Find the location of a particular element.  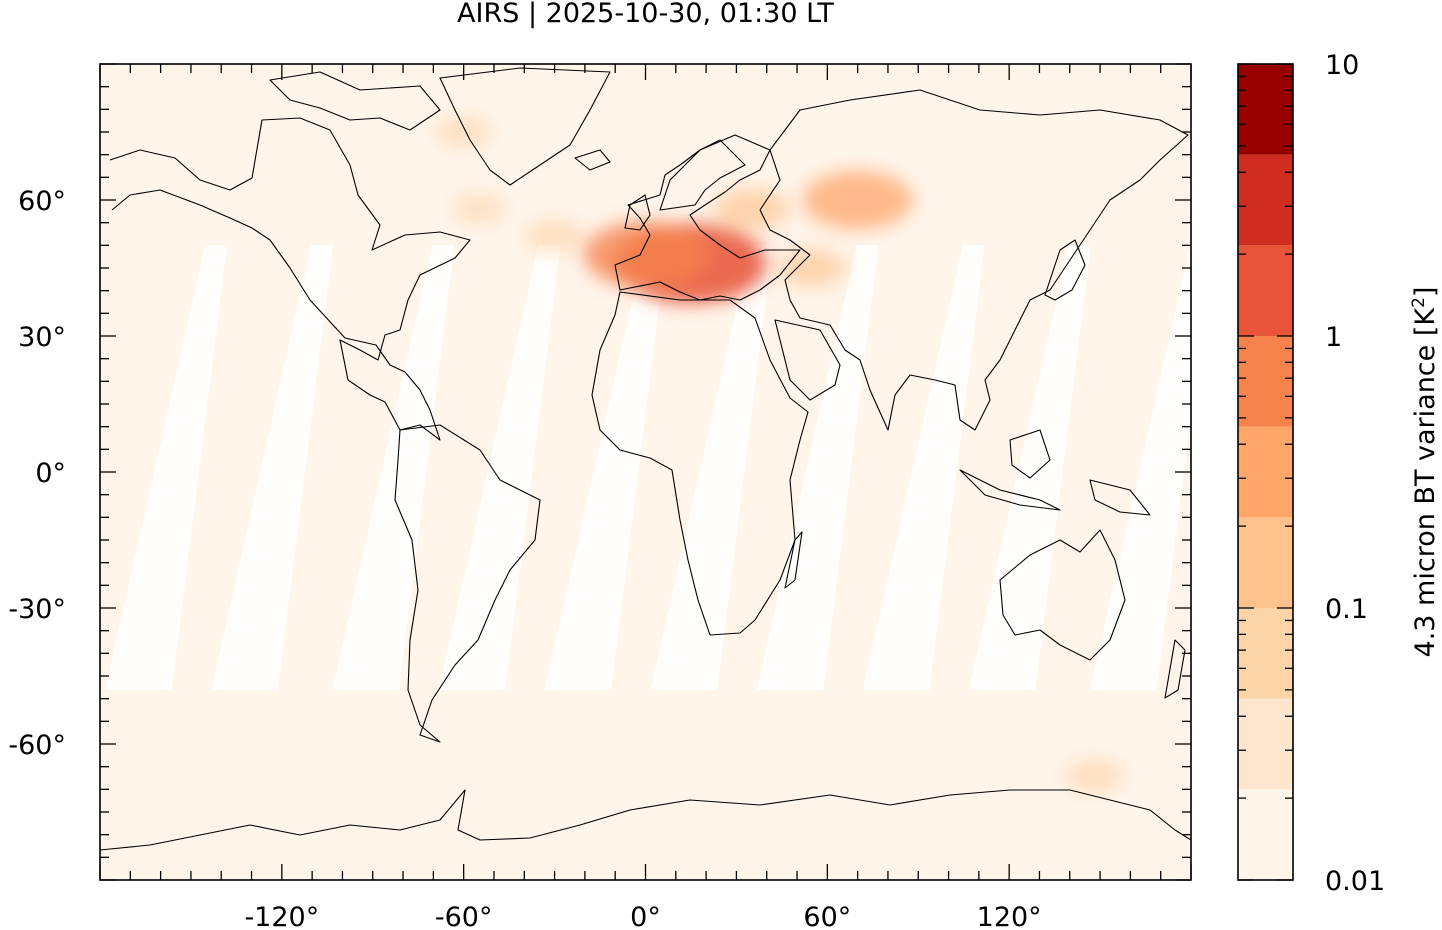

plot-title: AIRS | 2025-10-30, 01:30 LT is located at coordinates (645, 14).